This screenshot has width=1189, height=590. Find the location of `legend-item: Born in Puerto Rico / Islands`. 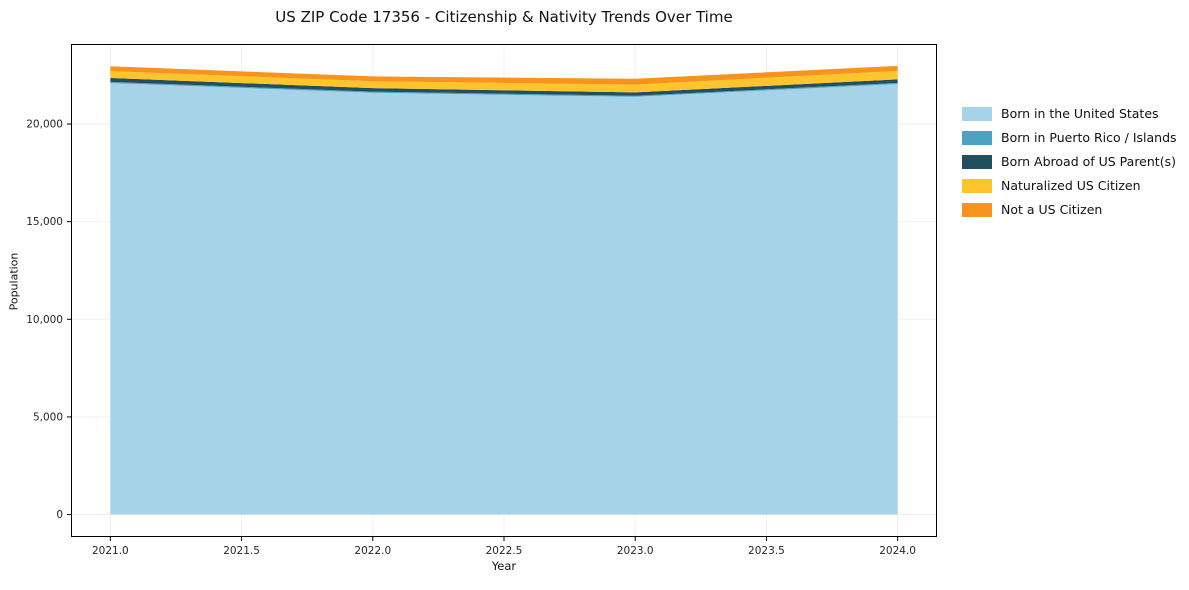

legend-item: Born in Puerto Rico / Islands is located at coordinates (1069, 137).